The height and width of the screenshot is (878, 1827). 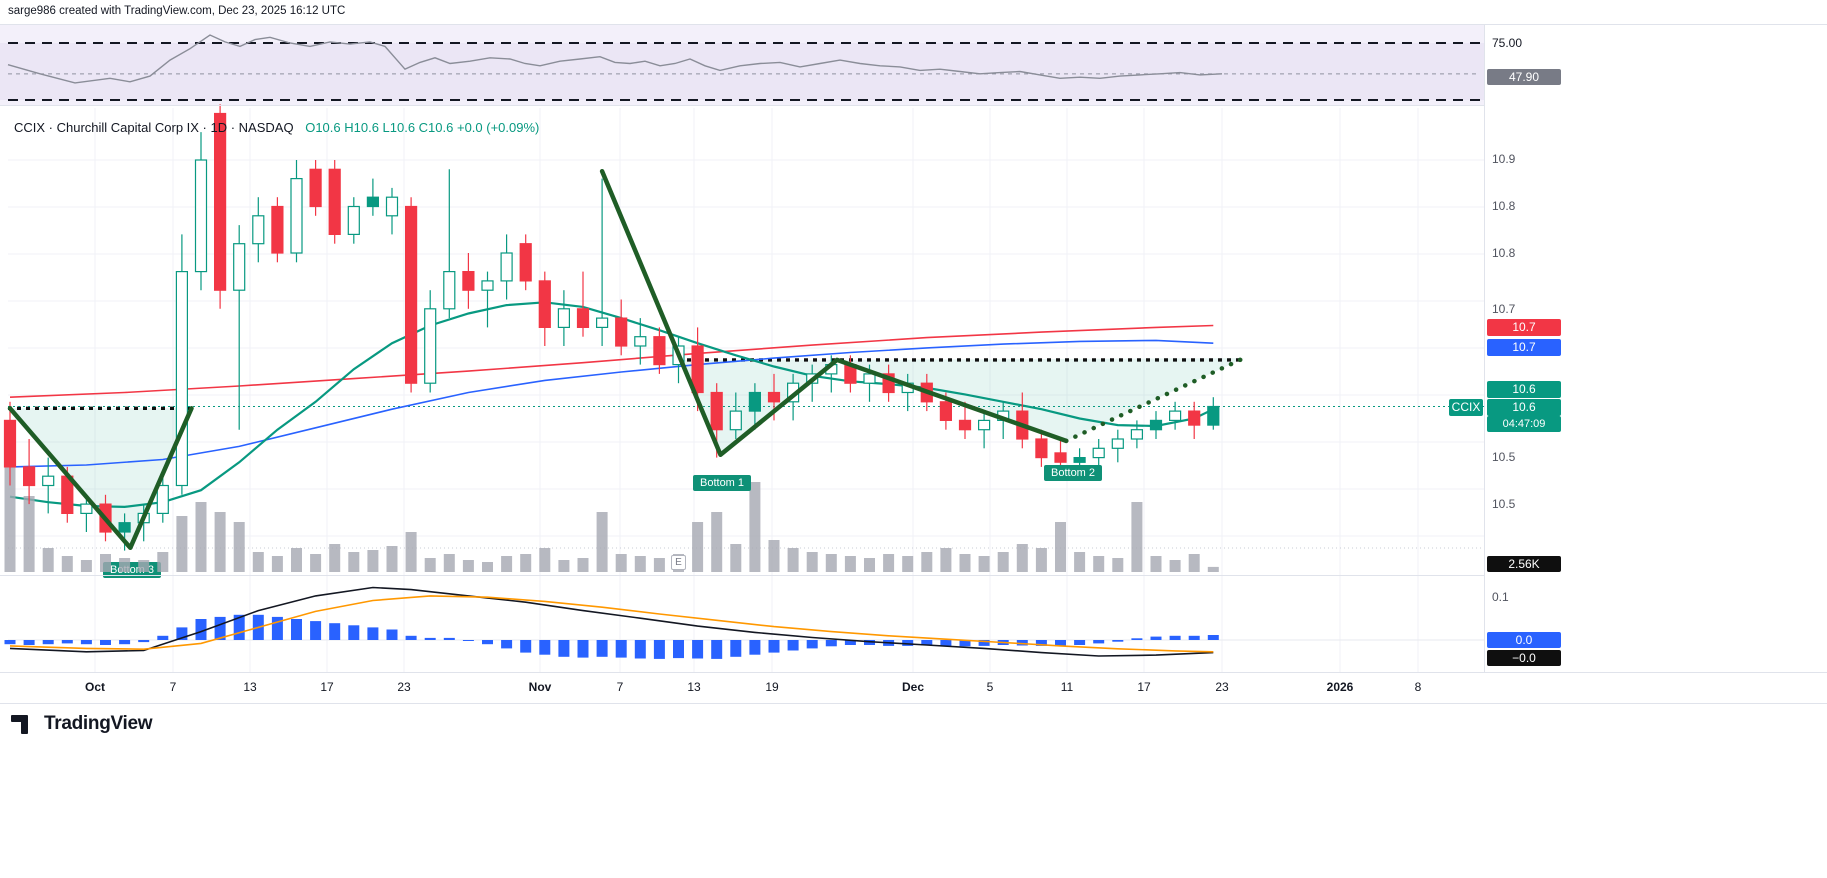 I want to click on bar-countdown-badge: 04:47:09, so click(x=1524, y=424).